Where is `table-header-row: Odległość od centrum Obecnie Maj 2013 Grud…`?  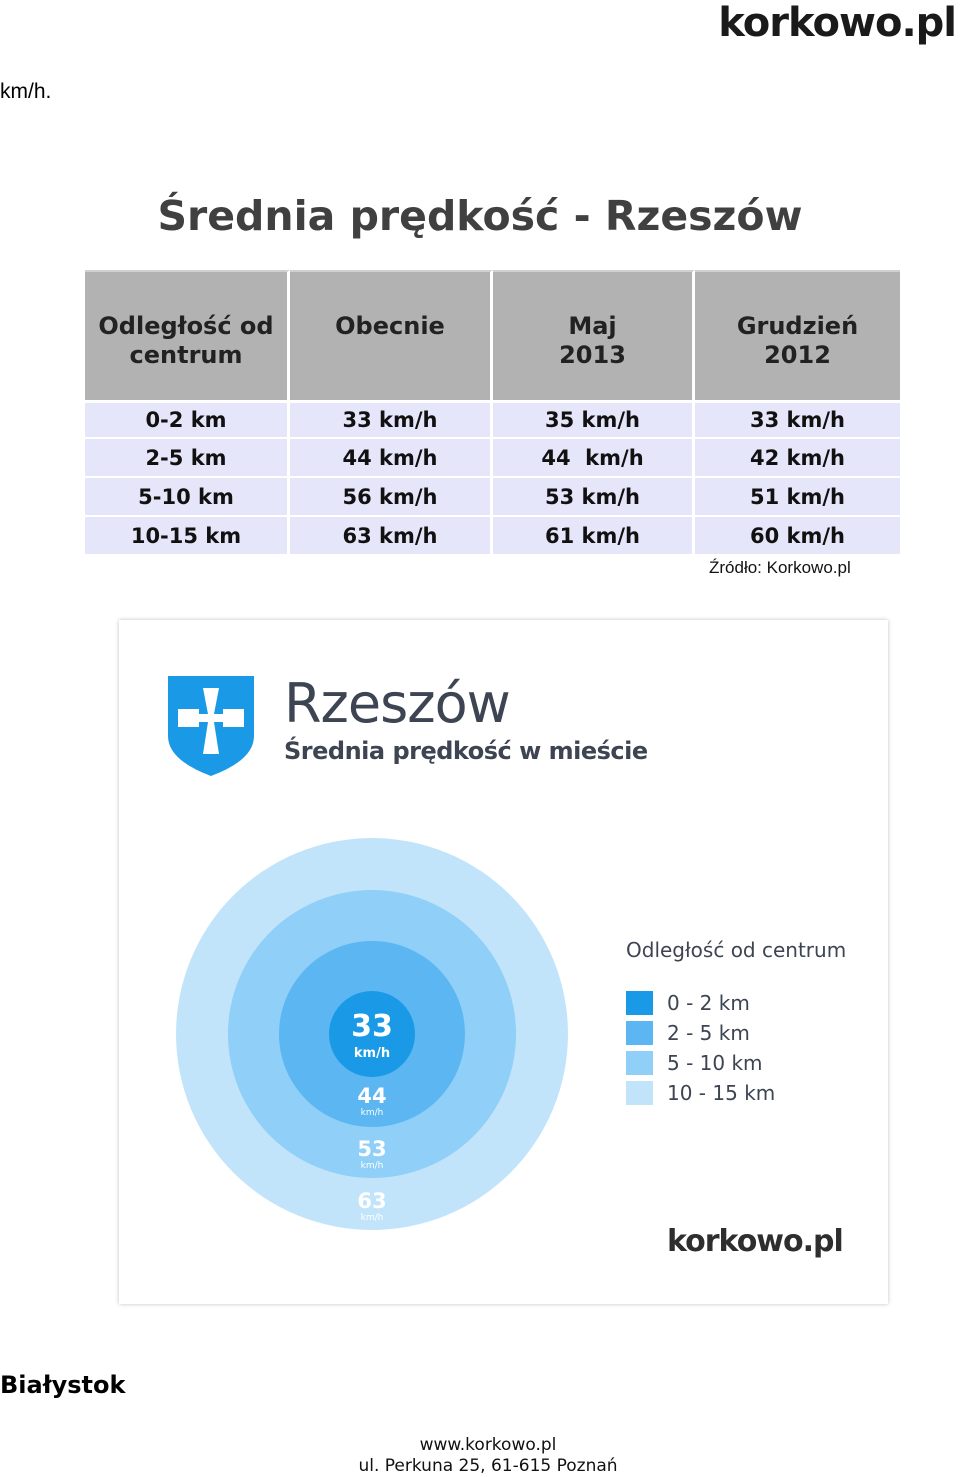 table-header-row: Odległość od centrum Obecnie Maj 2013 Grud… is located at coordinates (492, 335).